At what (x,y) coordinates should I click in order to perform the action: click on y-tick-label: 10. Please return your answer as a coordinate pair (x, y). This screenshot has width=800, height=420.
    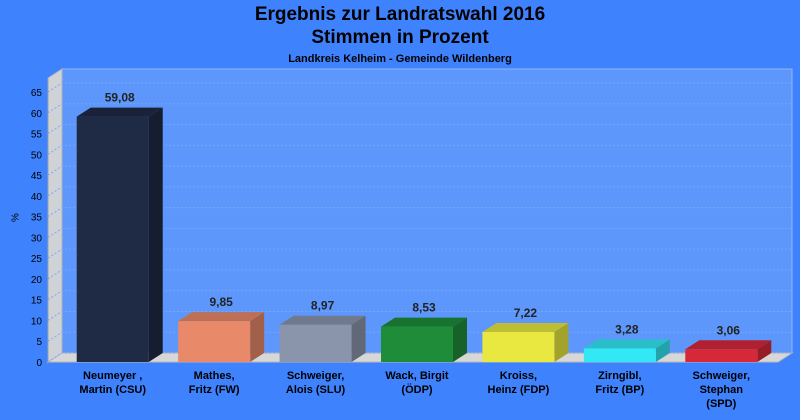
    Looking at the image, I should click on (37, 321).